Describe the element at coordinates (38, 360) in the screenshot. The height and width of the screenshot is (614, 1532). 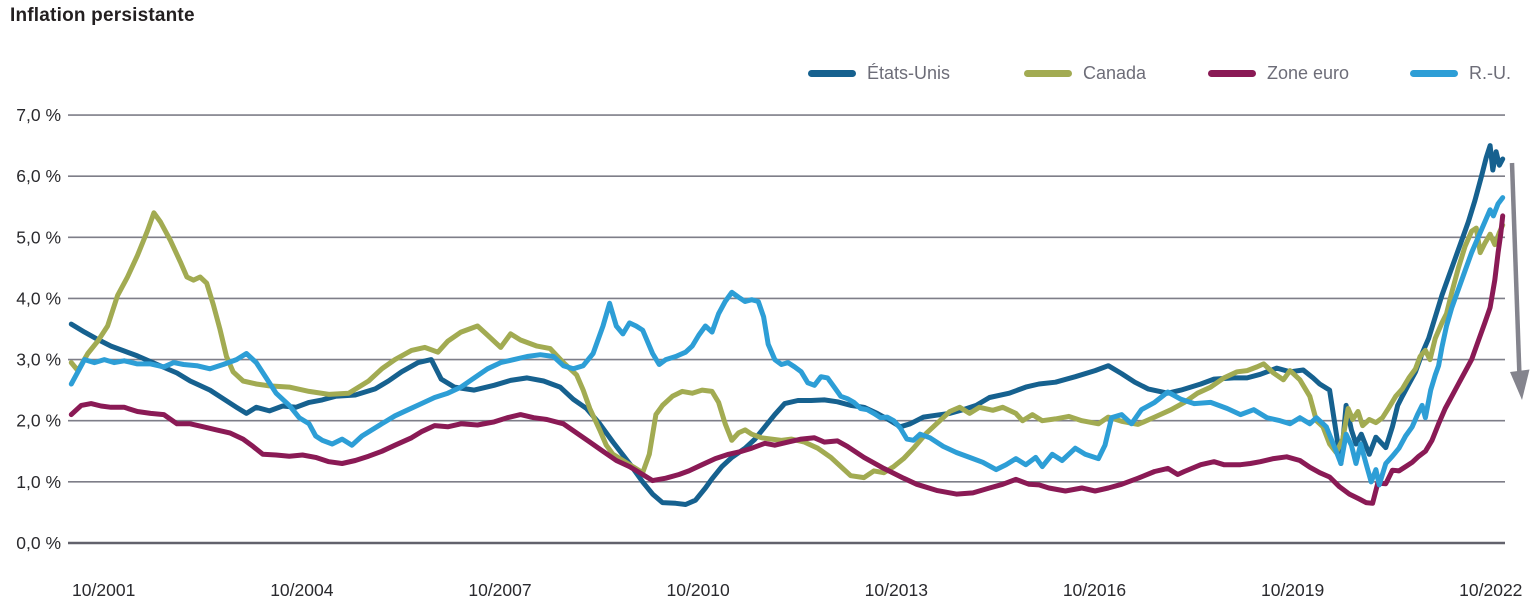
I see `y-axis-tick-label: 3,0 %` at that location.